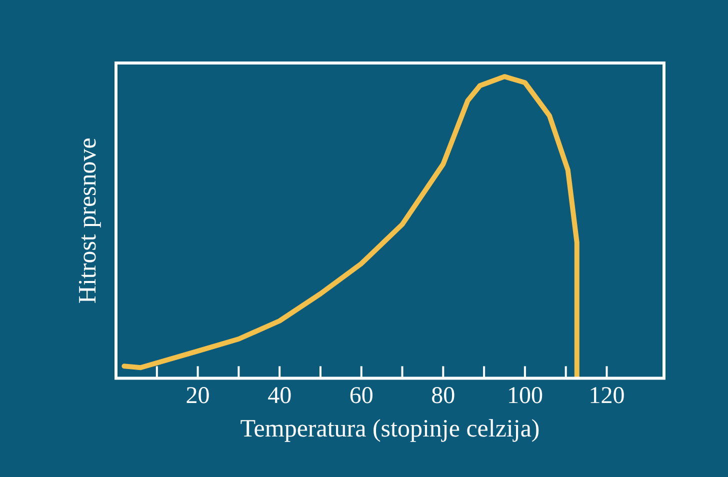 The height and width of the screenshot is (477, 728). Describe the element at coordinates (443, 395) in the screenshot. I see `x-tick-label: 80` at that location.